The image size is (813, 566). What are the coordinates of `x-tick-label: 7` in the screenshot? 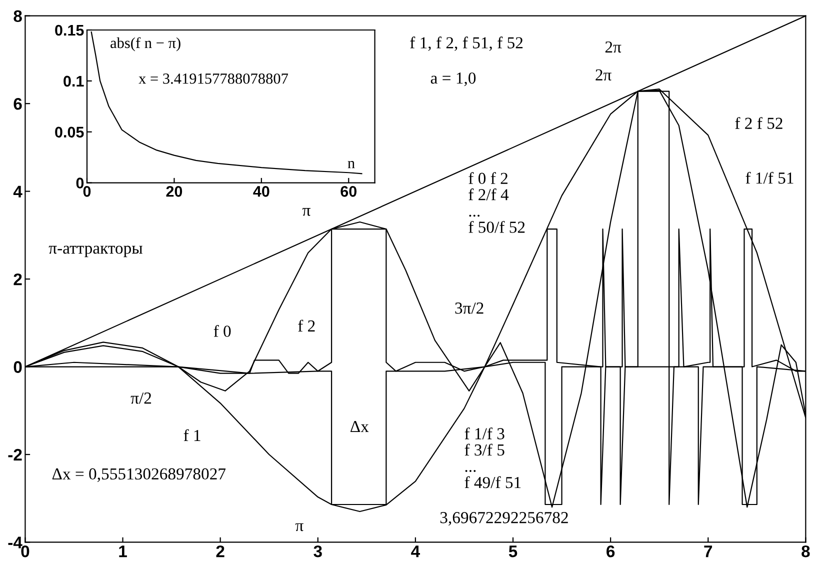 It's located at (708, 552).